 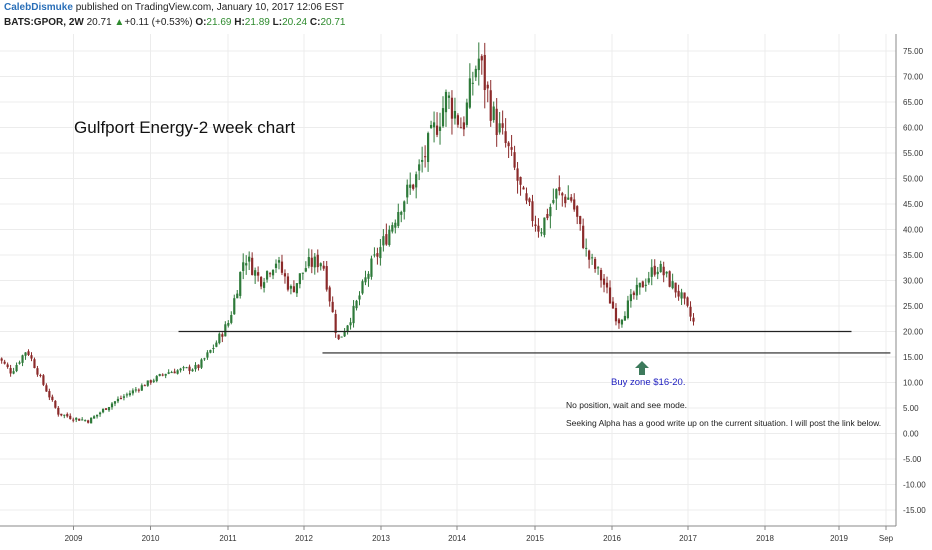 I want to click on y-tick-label: 75.00, so click(x=913, y=51).